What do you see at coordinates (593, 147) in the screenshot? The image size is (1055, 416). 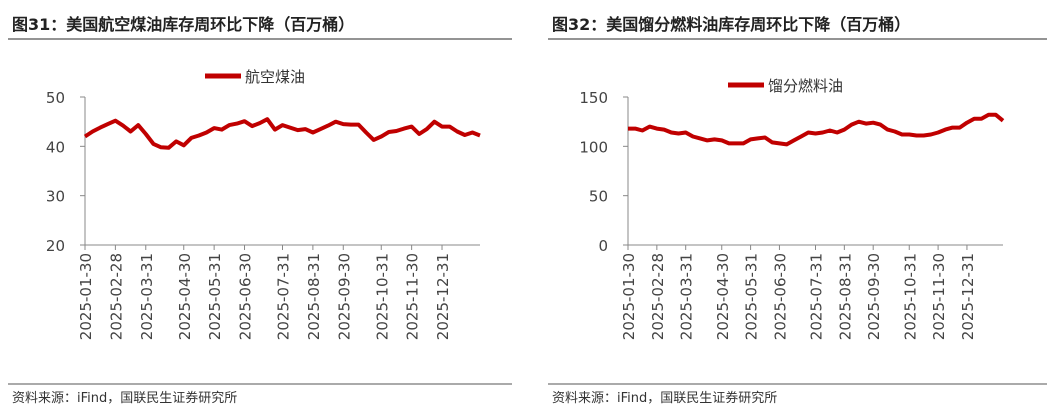 I see `y-tick-label: 100` at bounding box center [593, 147].